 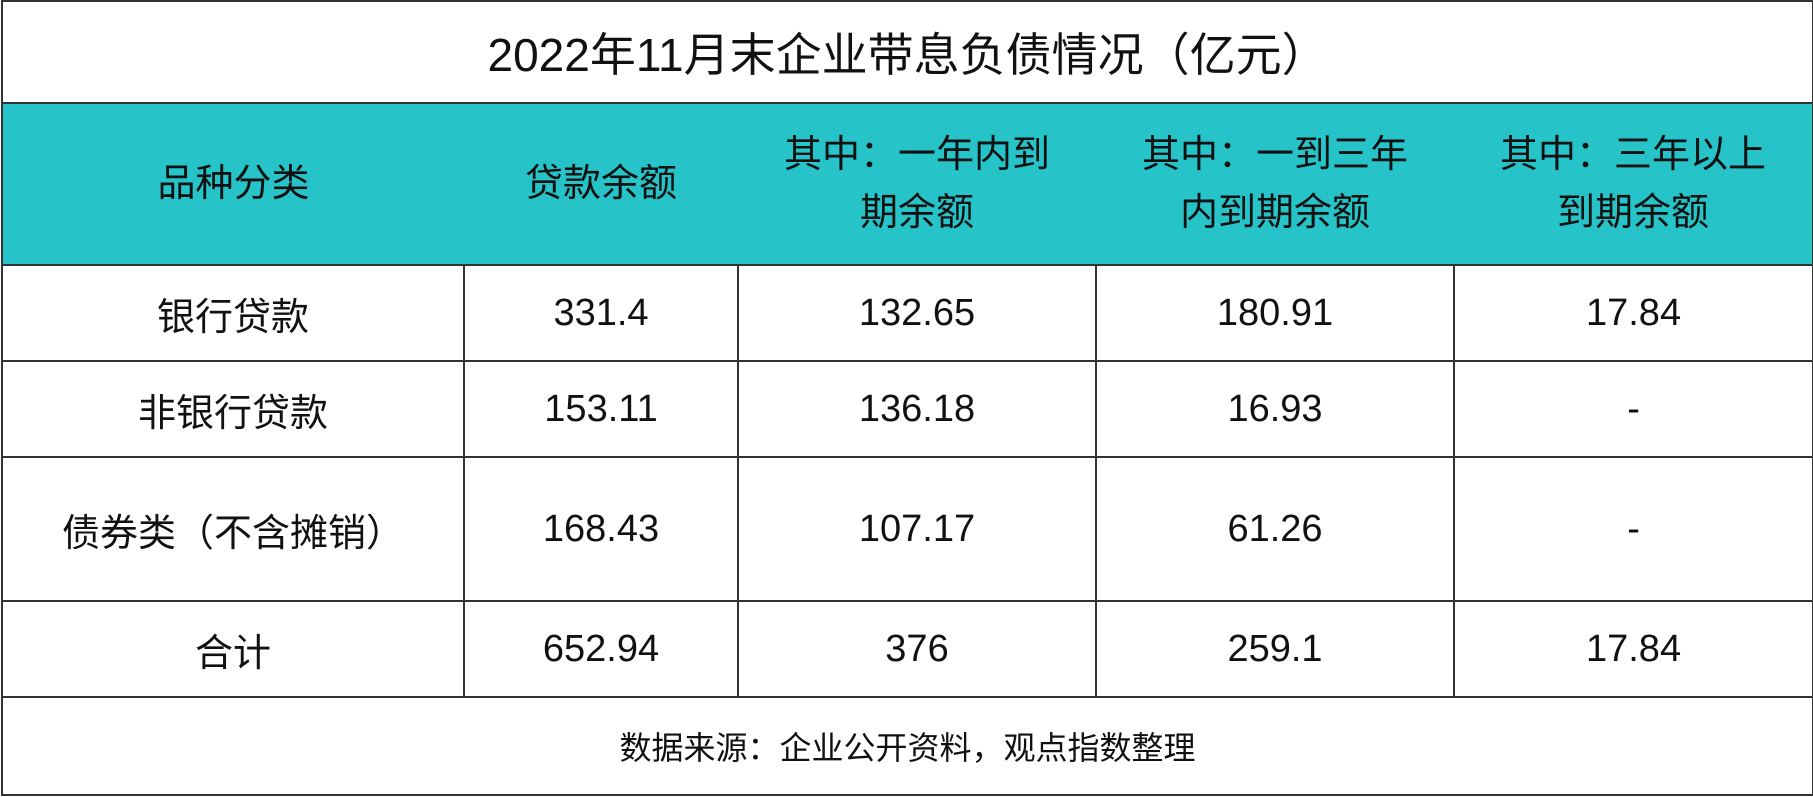 I want to click on header-text: 内到期余额, so click(x=1274, y=213).